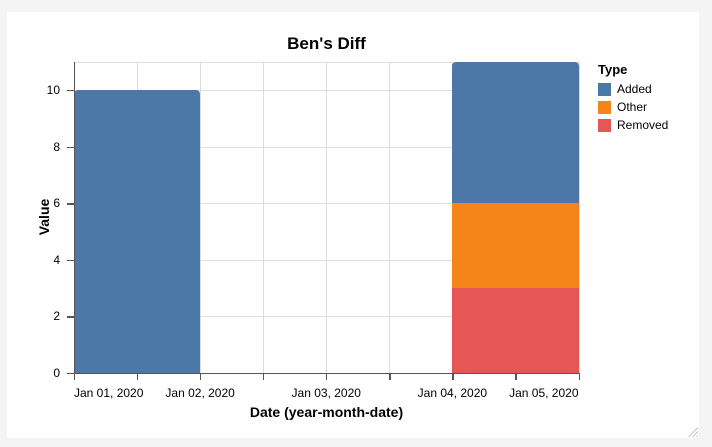 Image resolution: width=712 pixels, height=447 pixels. Describe the element at coordinates (53, 90) in the screenshot. I see `y-tick-label: 10` at that location.